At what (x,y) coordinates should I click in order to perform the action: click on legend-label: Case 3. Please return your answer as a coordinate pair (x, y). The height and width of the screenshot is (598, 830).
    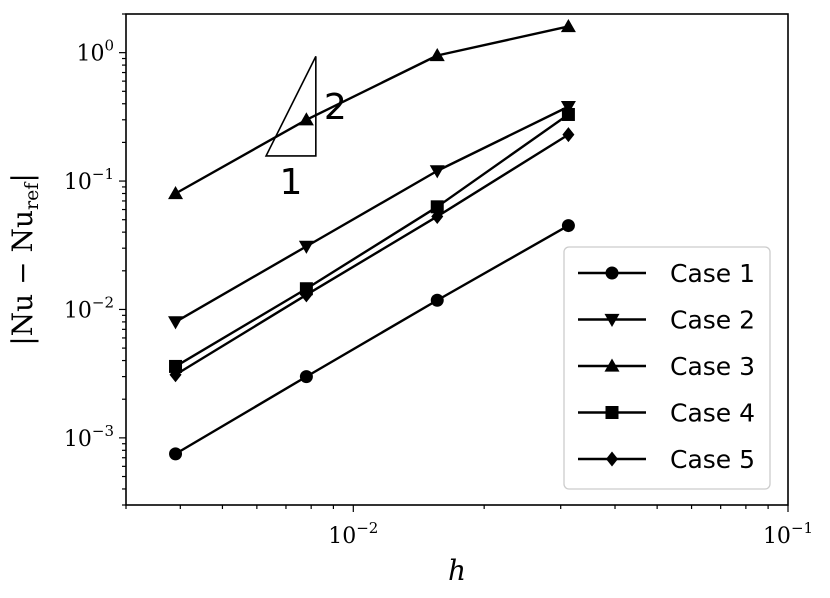
    Looking at the image, I should click on (712, 366).